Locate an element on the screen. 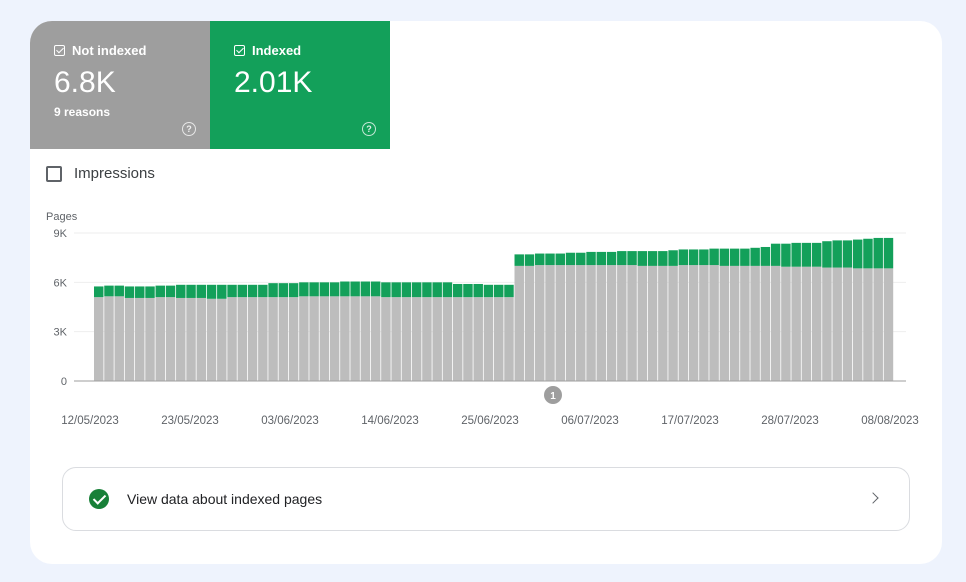  view-indexed-pages-button: View data about indexed pages is located at coordinates (486, 499).